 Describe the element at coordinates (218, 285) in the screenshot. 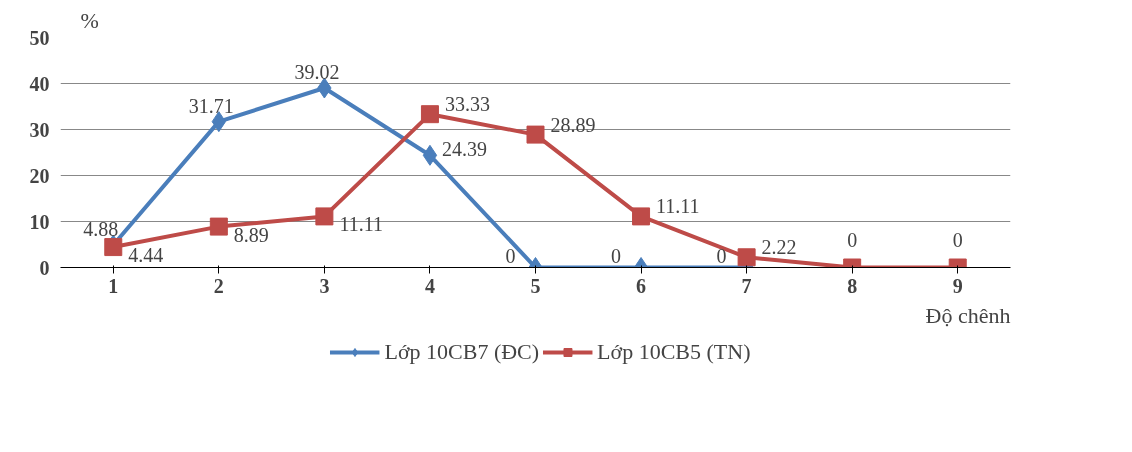

I see `x-tick-label: 2` at that location.